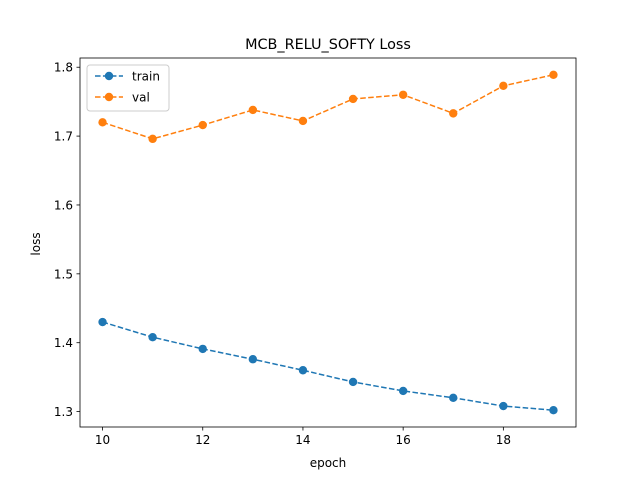 This screenshot has height=480, width=640. Describe the element at coordinates (328, 463) in the screenshot. I see `x-axis-label: epoch` at that location.